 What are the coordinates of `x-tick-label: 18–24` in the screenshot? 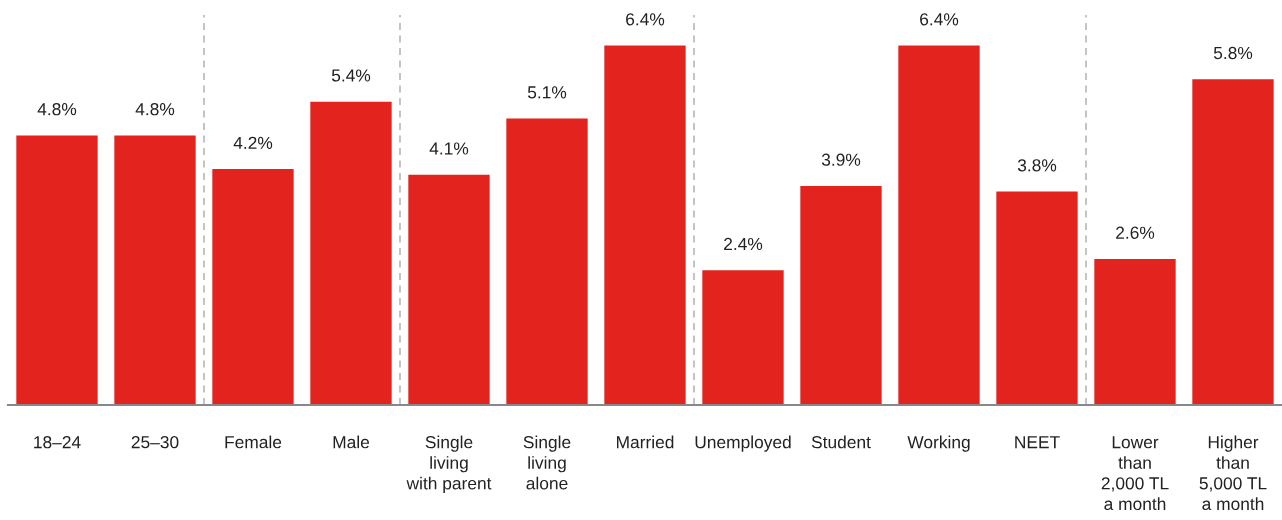 It's located at (57, 442).